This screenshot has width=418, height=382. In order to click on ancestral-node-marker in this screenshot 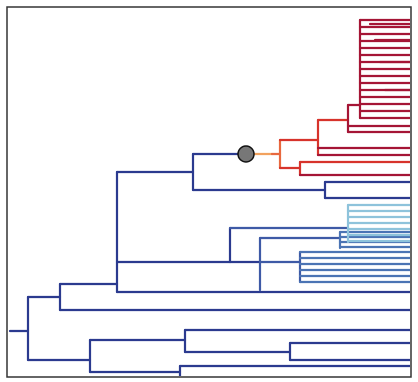, I will do `click(246, 154)`.